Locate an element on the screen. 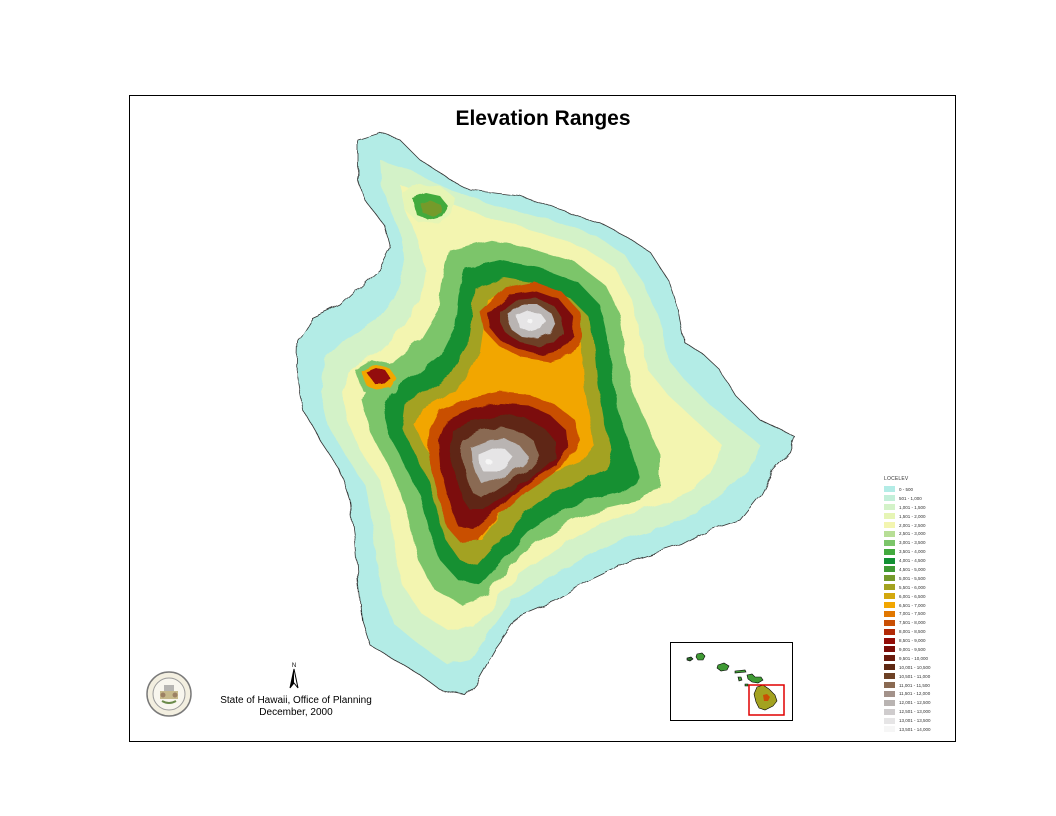  legend-label: 9,501 - 10,000 is located at coordinates (914, 658).